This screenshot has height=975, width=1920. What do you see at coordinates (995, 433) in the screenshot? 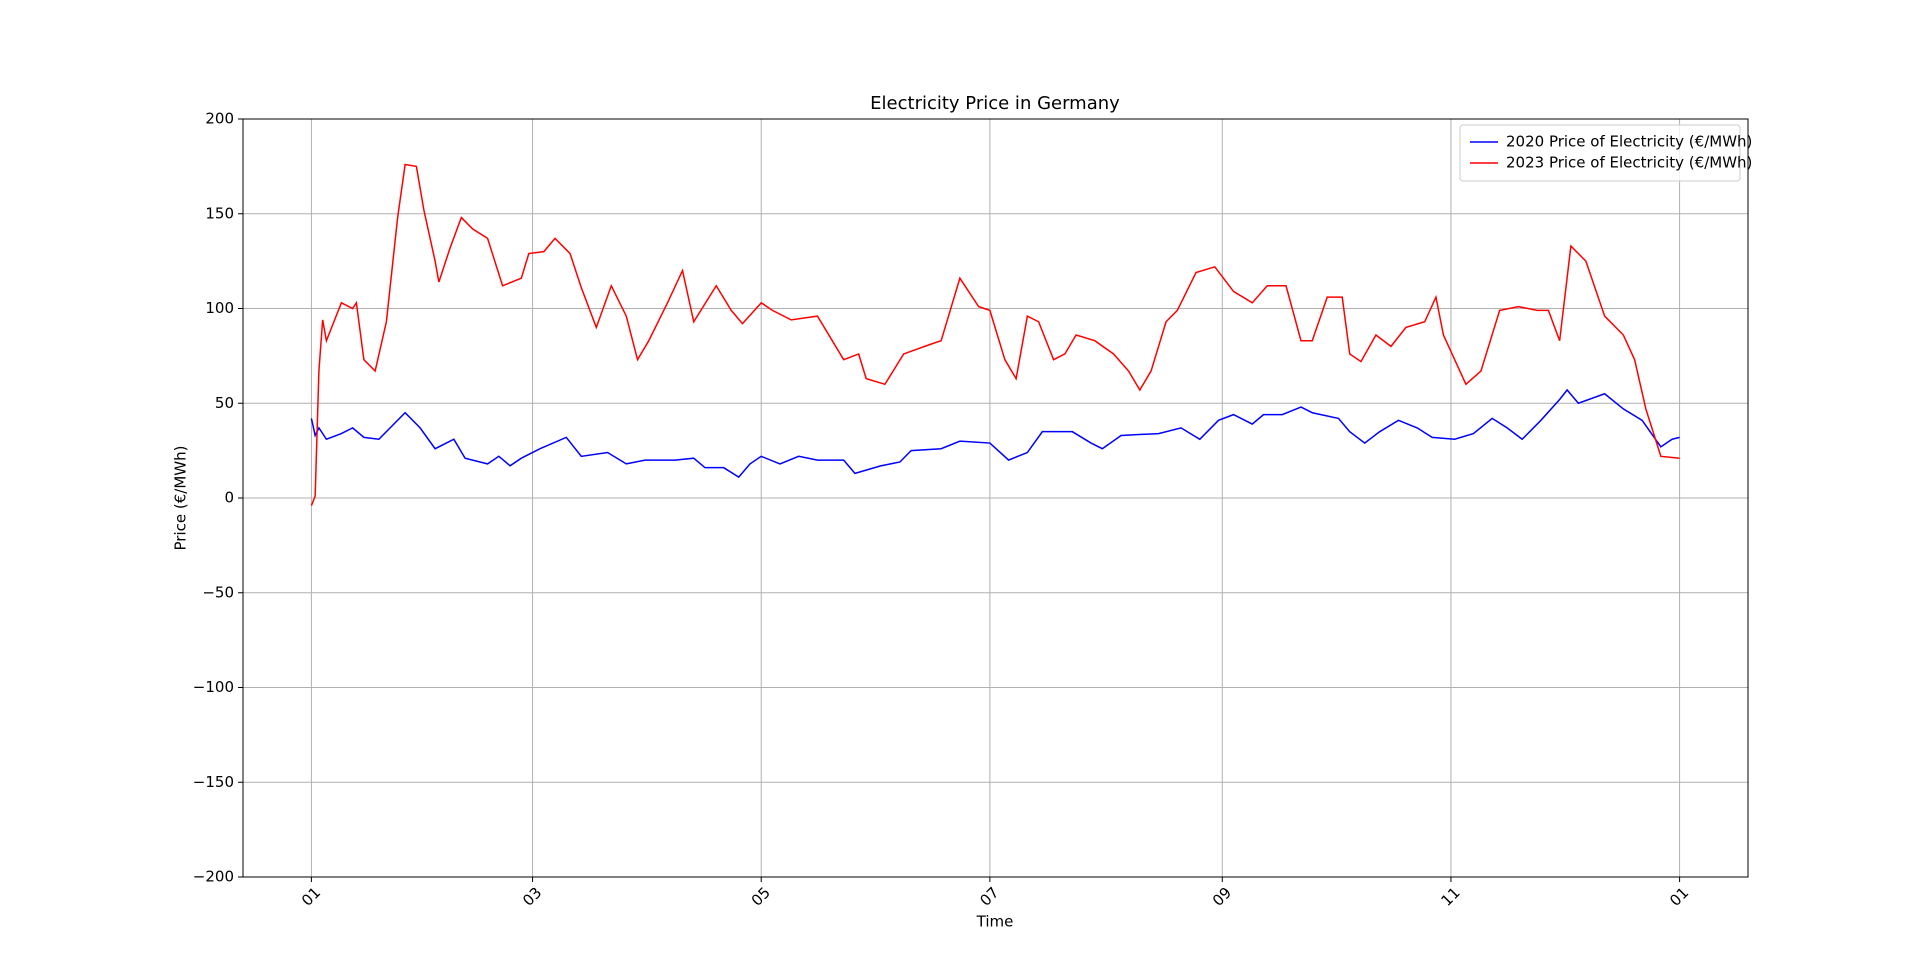
I see `data-line` at bounding box center [995, 433].